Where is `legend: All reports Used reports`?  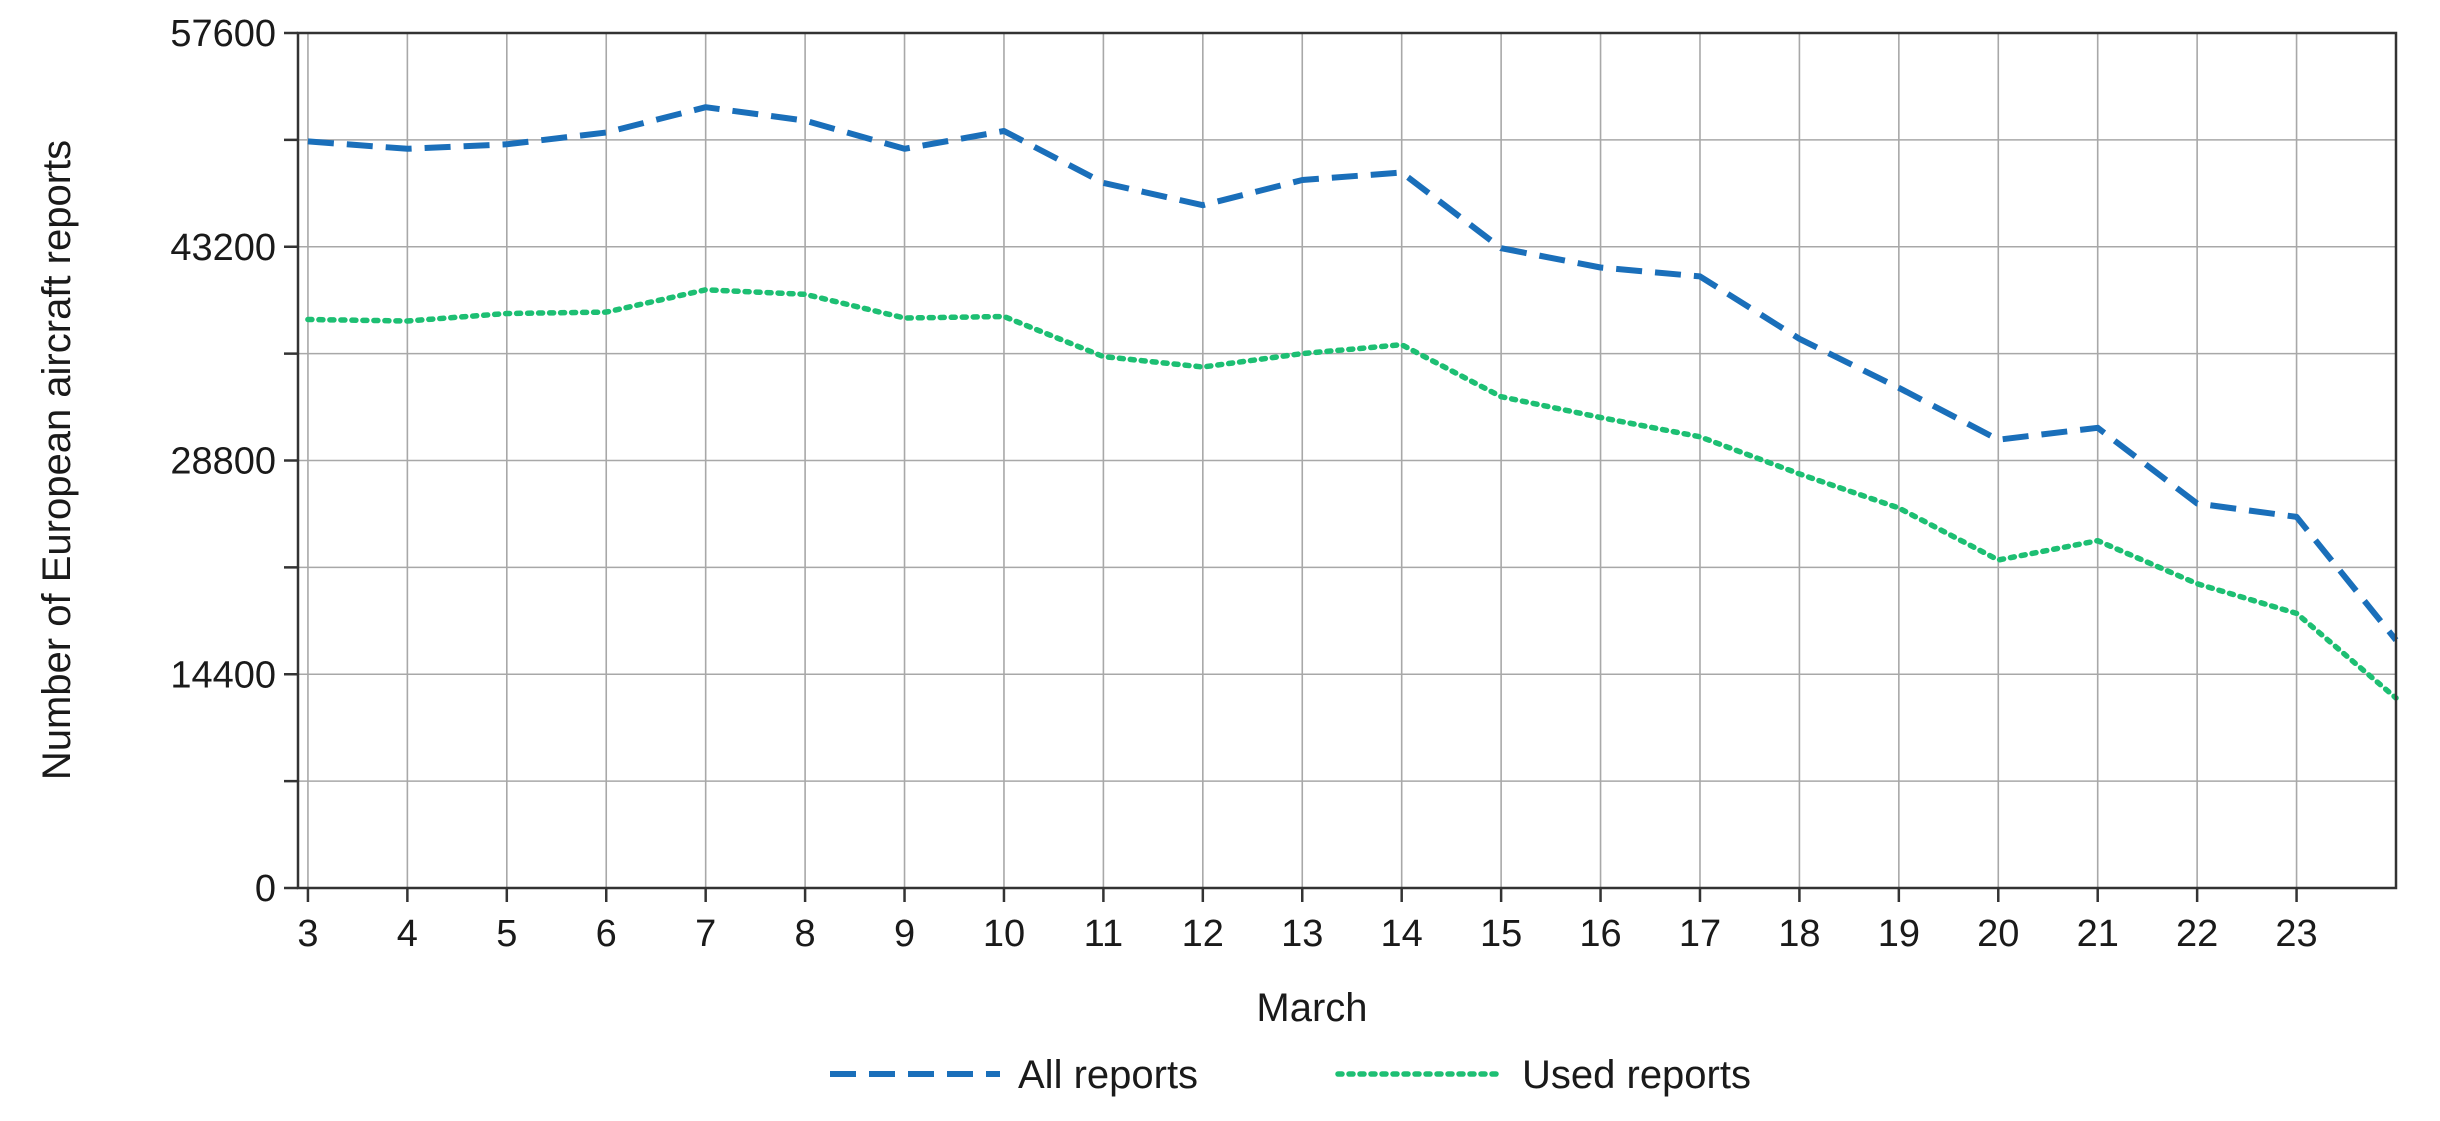
legend: All reports Used reports is located at coordinates (1290, 1075).